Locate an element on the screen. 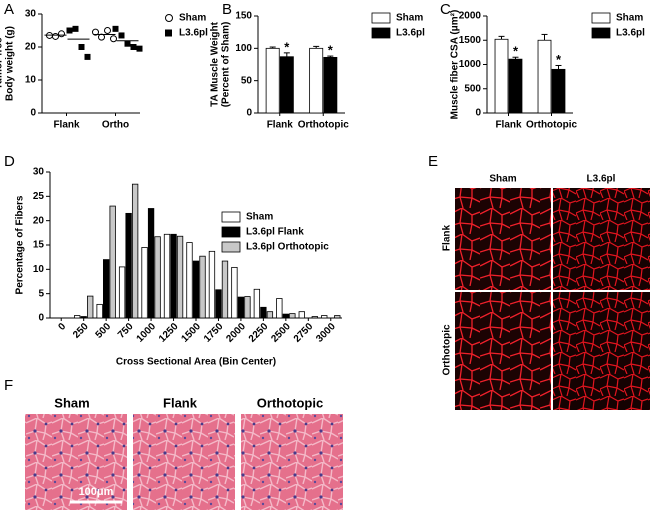 The image size is (650, 516). x-tick-label: Orthotopic is located at coordinates (324, 125).